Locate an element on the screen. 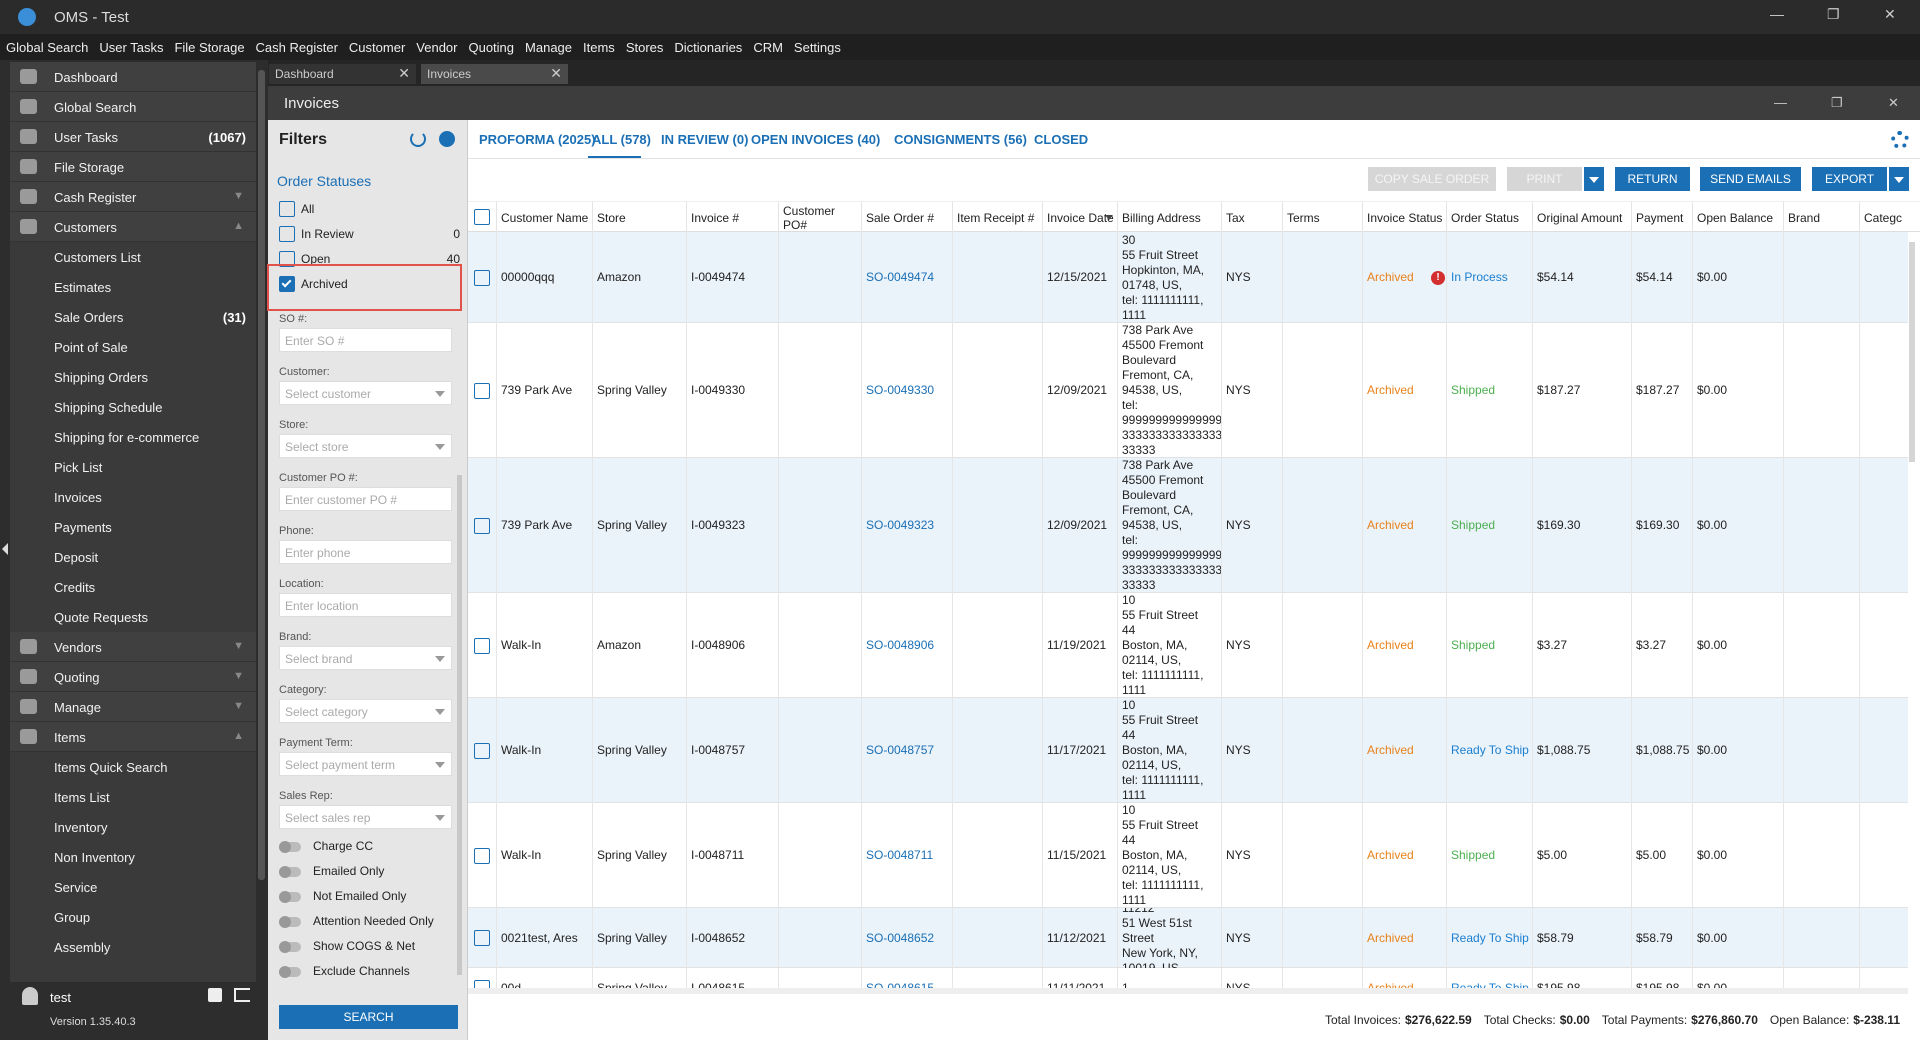  tab: ALL (578) is located at coordinates (621, 139).